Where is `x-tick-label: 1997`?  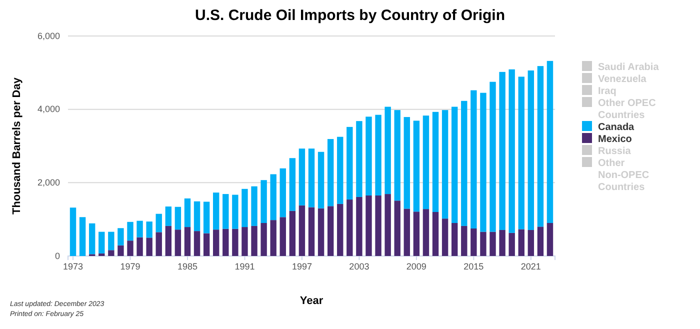
x-tick-label: 1997 is located at coordinates (302, 266).